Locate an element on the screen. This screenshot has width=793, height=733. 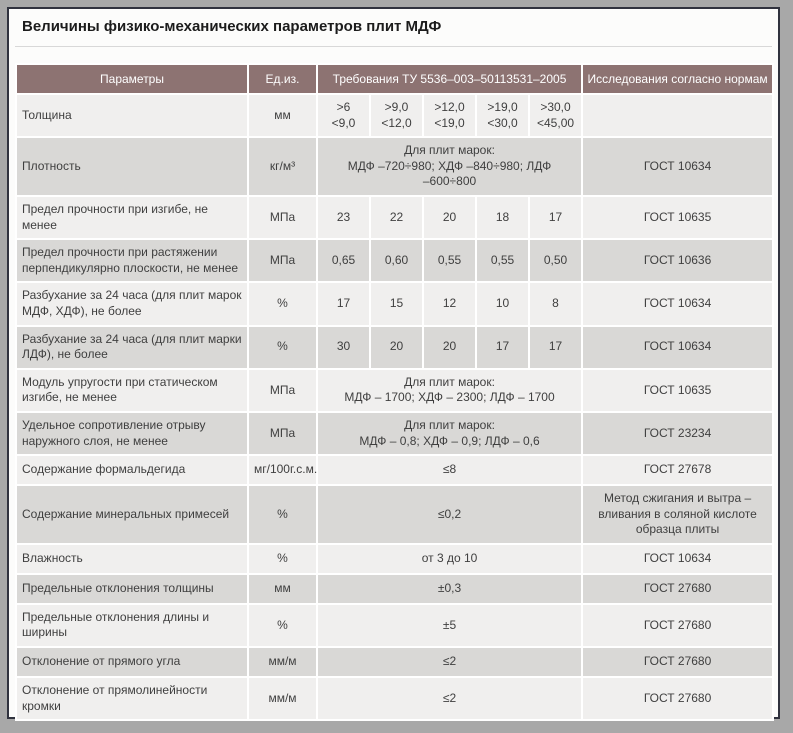
research-cell: ГОСТ 27678 is located at coordinates (678, 470).